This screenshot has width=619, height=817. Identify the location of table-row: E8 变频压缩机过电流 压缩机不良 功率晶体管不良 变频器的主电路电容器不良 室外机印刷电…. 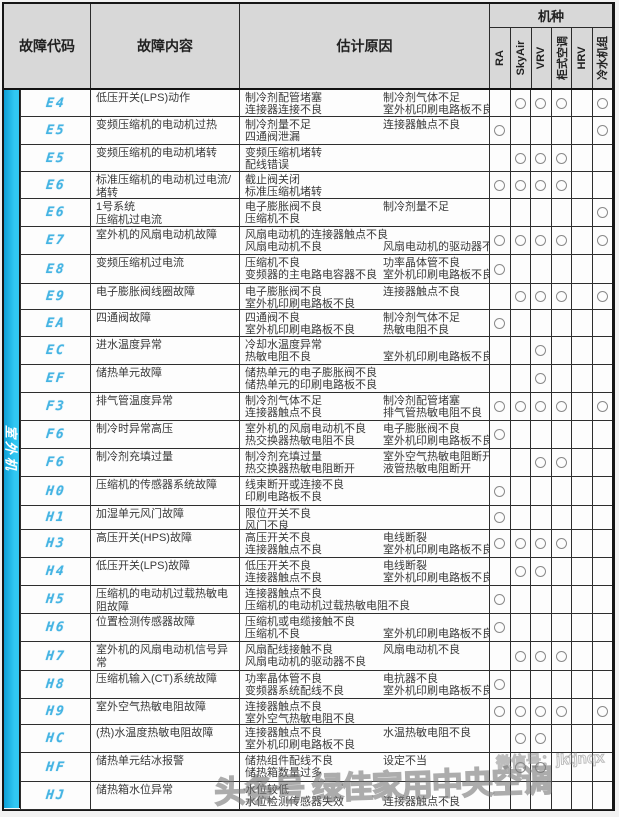
(308, 269).